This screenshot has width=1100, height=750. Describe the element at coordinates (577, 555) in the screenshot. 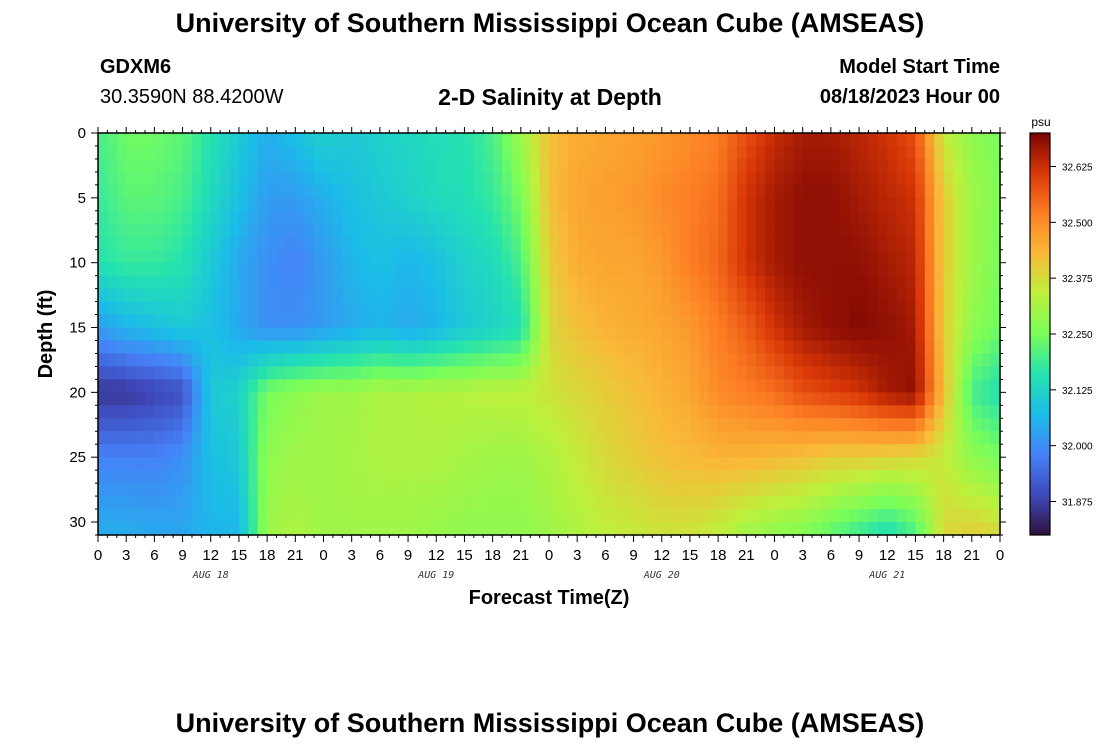

I see `x-tick-label: 3` at that location.